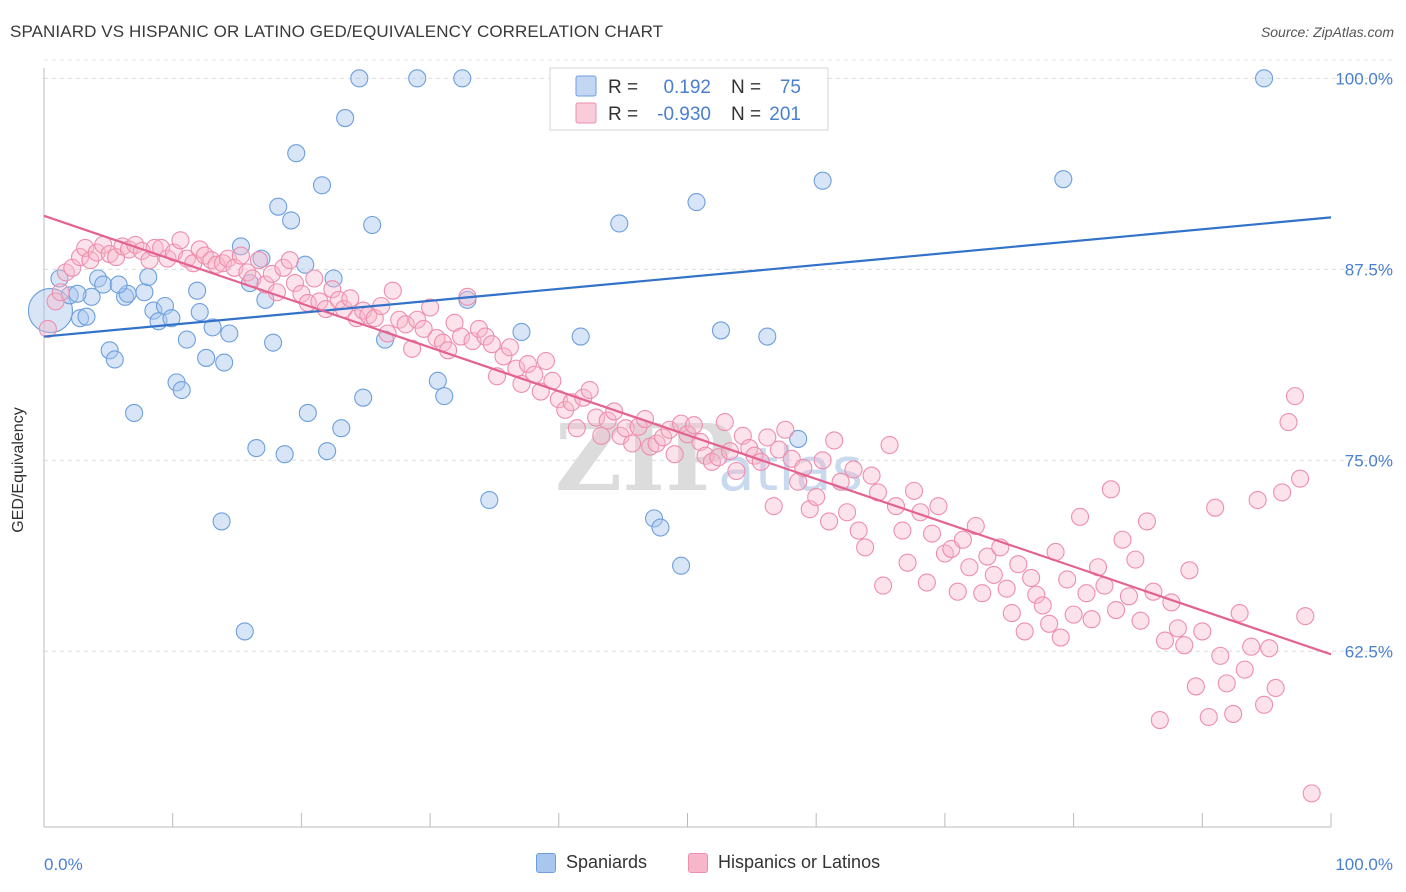 This screenshot has height=892, width=1406. What do you see at coordinates (689, 99) in the screenshot?
I see `stats-legend: R = 0.192 N = 75 R = -0.930 N = 201` at bounding box center [689, 99].